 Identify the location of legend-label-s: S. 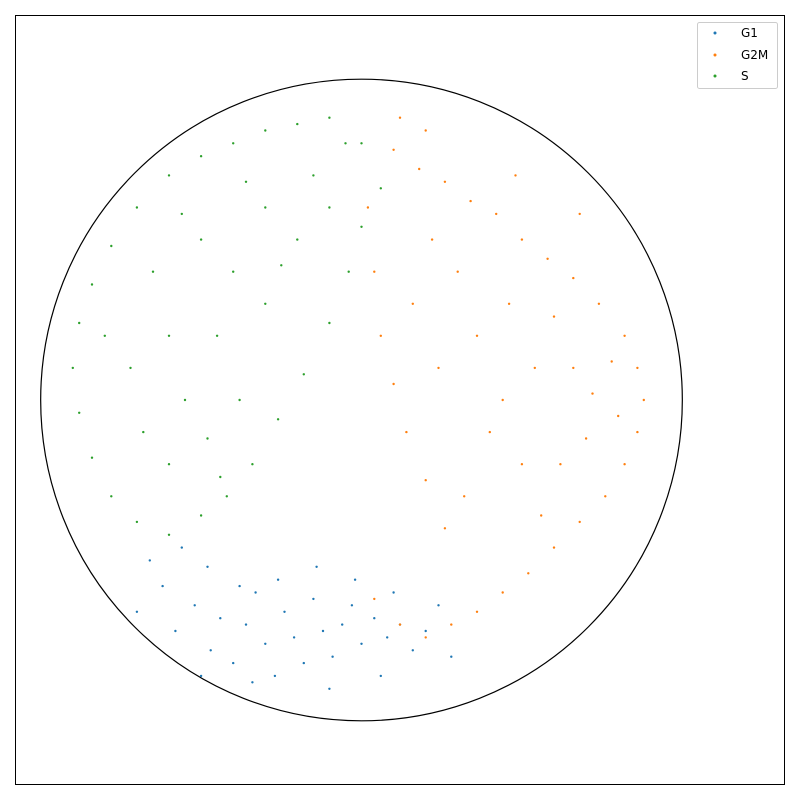
(745, 76).